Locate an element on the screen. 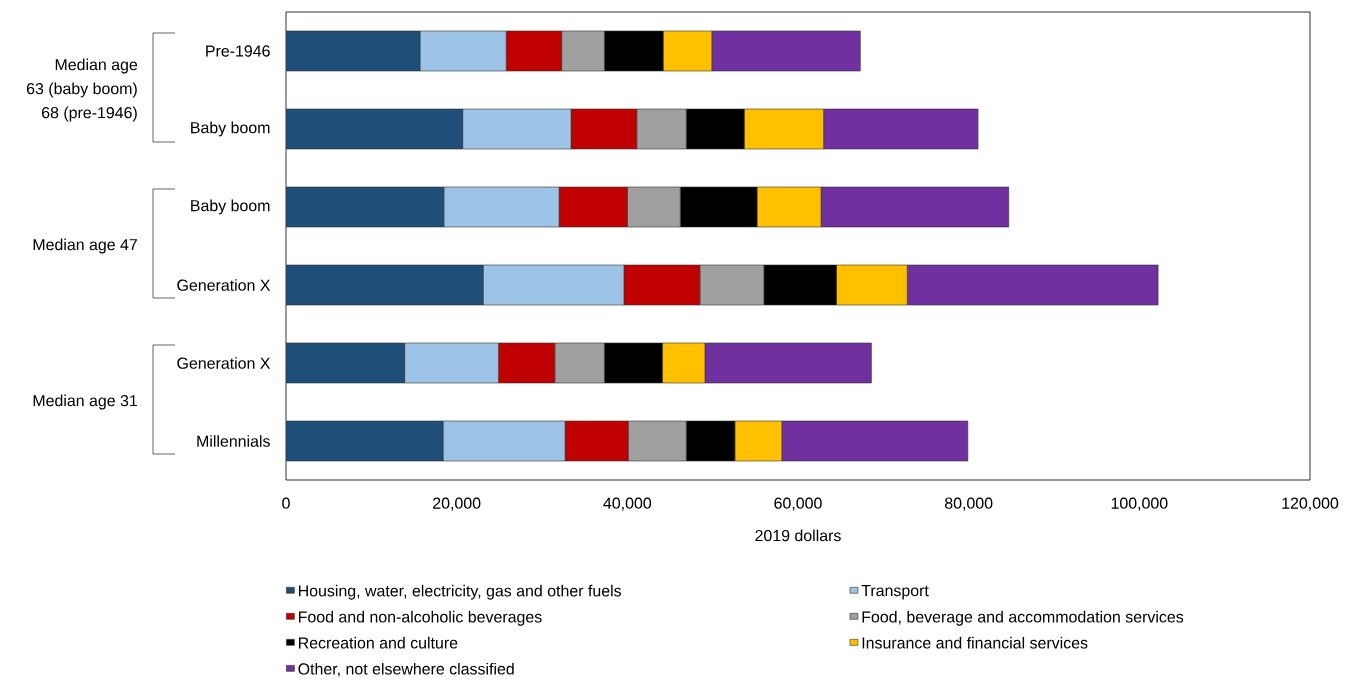 This screenshot has height=700, width=1355. x-tick-label: 80,000 is located at coordinates (968, 504).